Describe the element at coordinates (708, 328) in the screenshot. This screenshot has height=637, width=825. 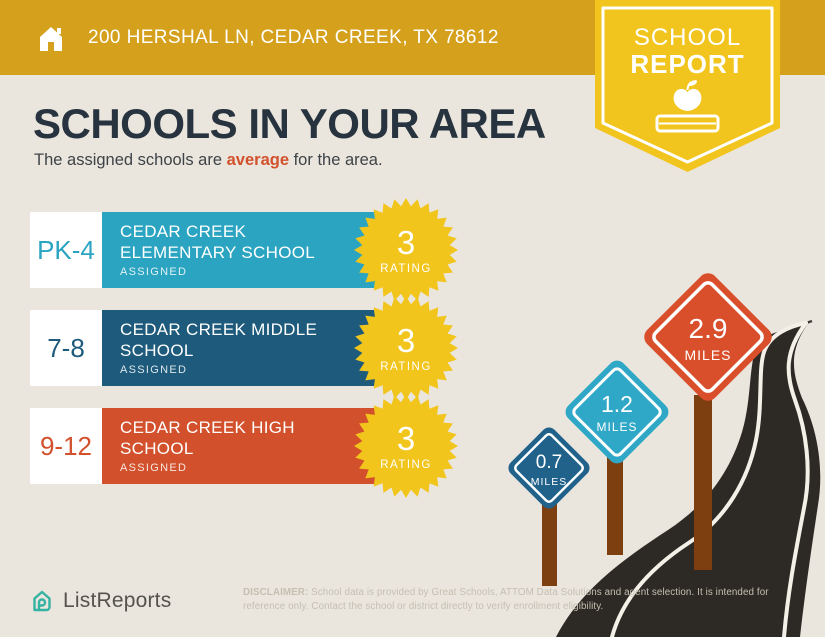
I see `distance-value: 2.9` at that location.